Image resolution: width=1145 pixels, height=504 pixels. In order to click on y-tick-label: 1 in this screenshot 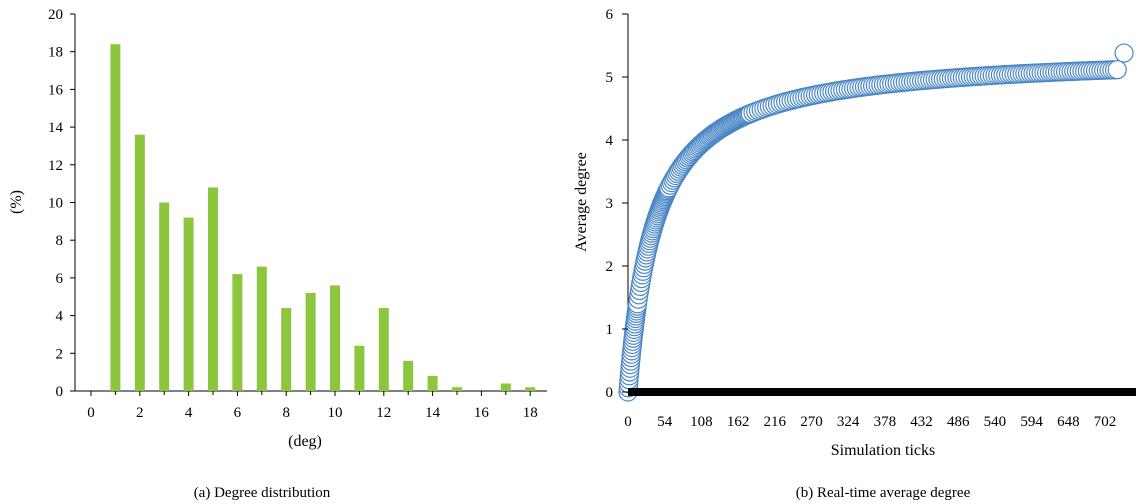, I will do `click(610, 330)`.